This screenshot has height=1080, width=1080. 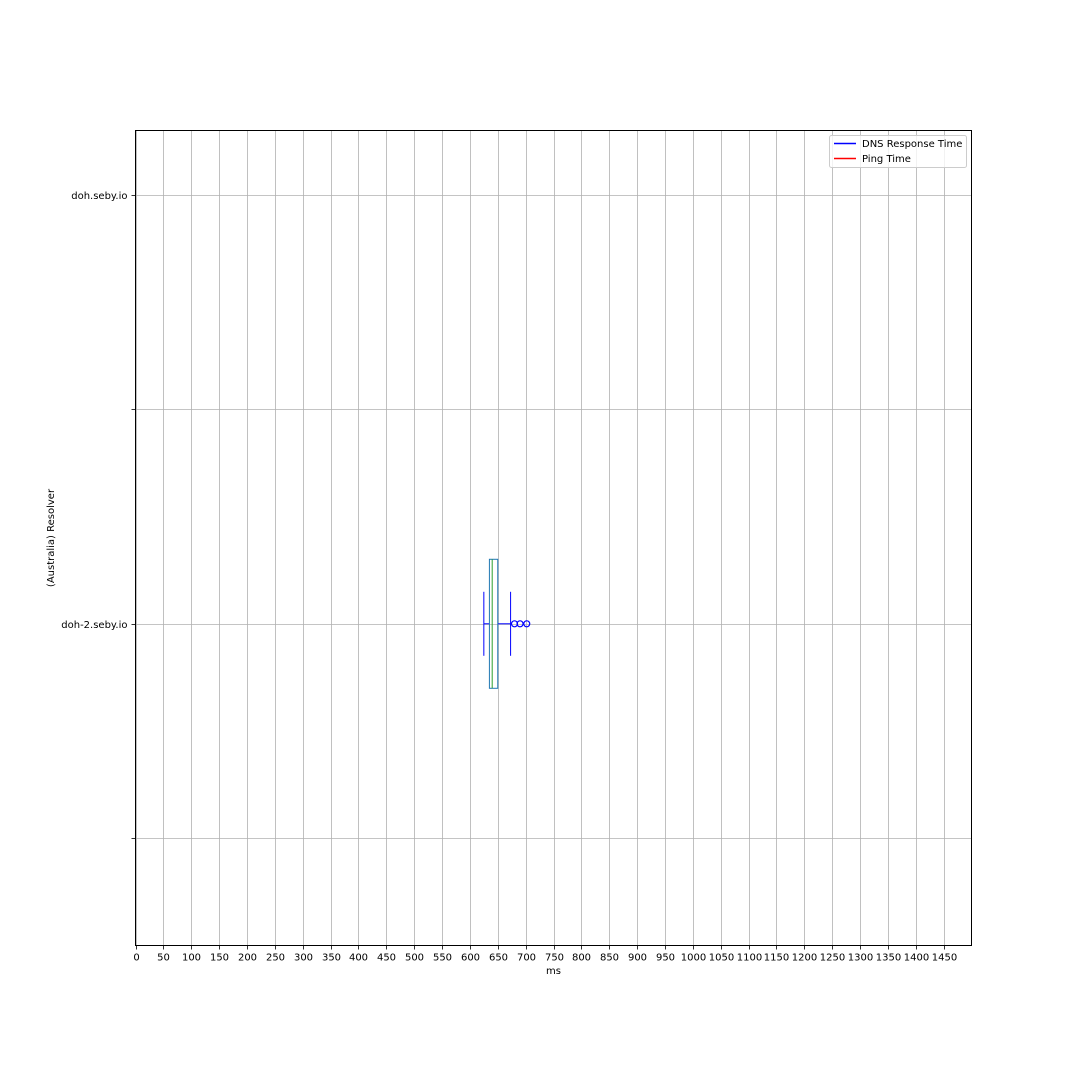 I want to click on y-axis-title: (Australia) Resolver, so click(x=51, y=537).